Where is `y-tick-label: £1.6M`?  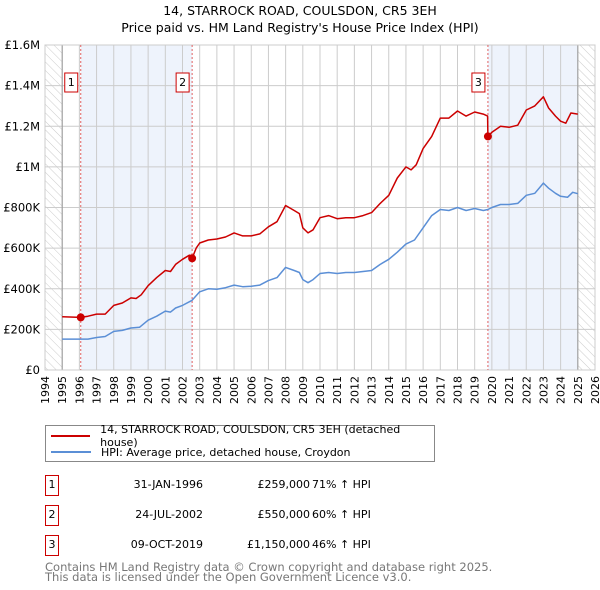 y-tick-label: £1.6M is located at coordinates (22, 45).